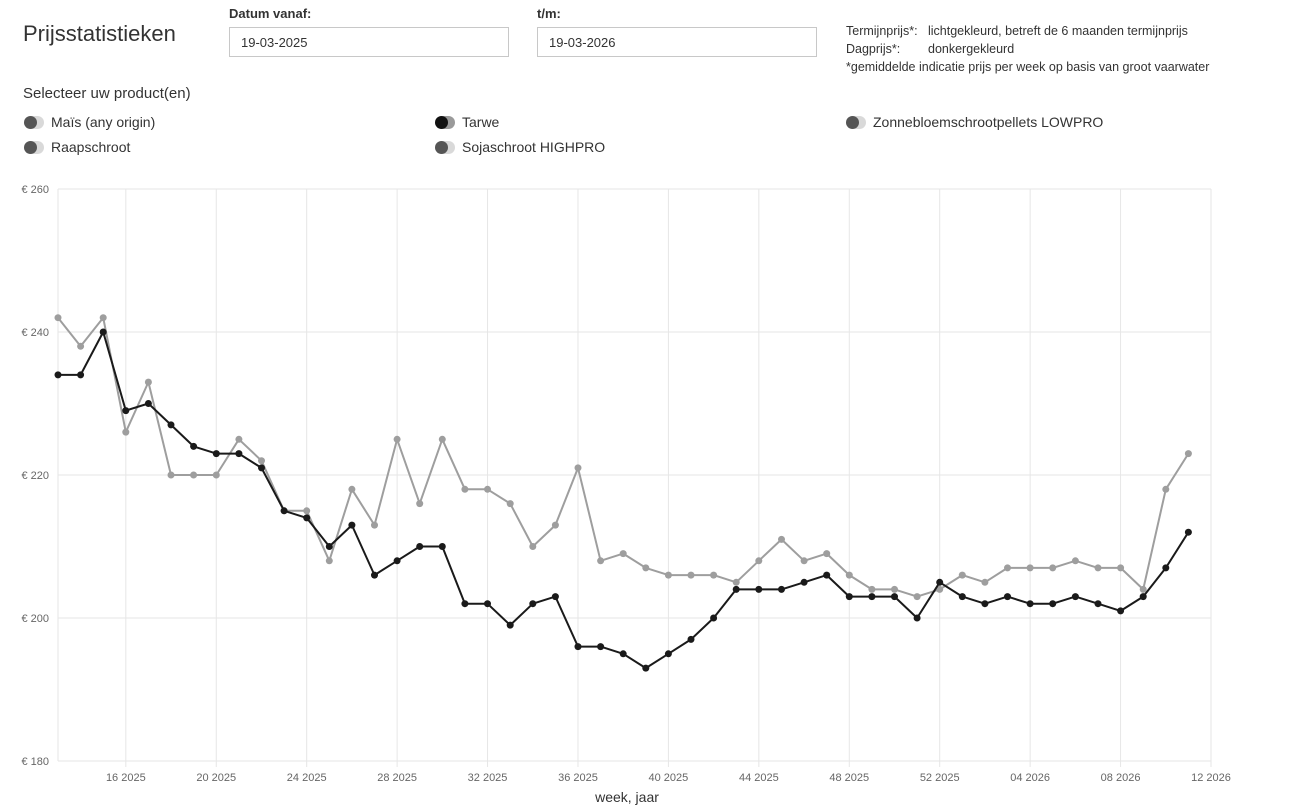 The image size is (1304, 807). I want to click on x-tick-label: 40 2025, so click(669, 778).